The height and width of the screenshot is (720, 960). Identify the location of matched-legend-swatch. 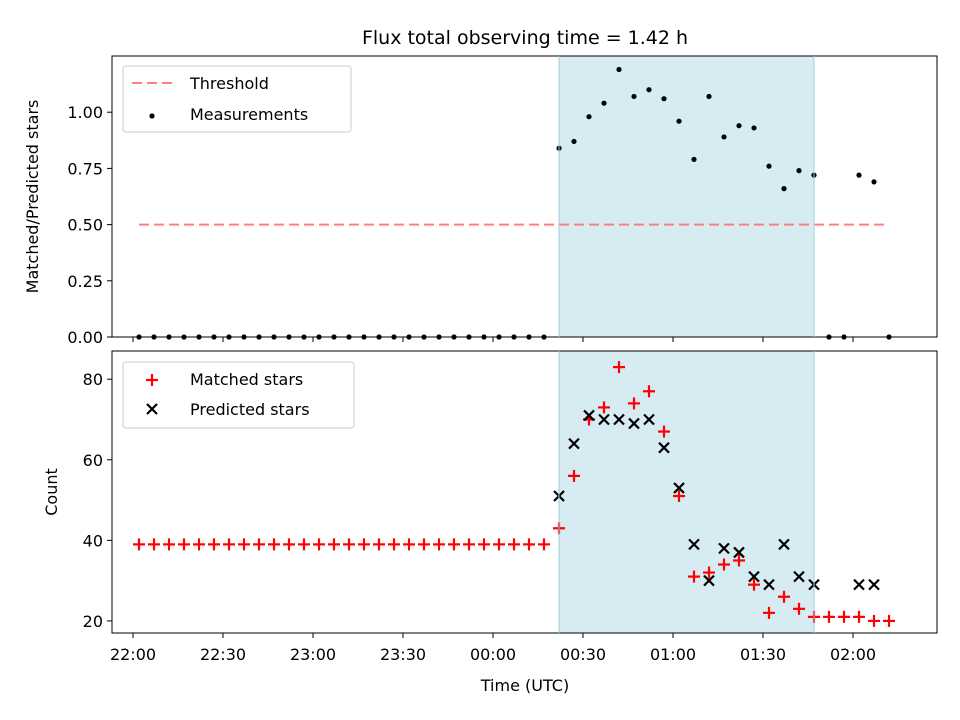
(152, 380).